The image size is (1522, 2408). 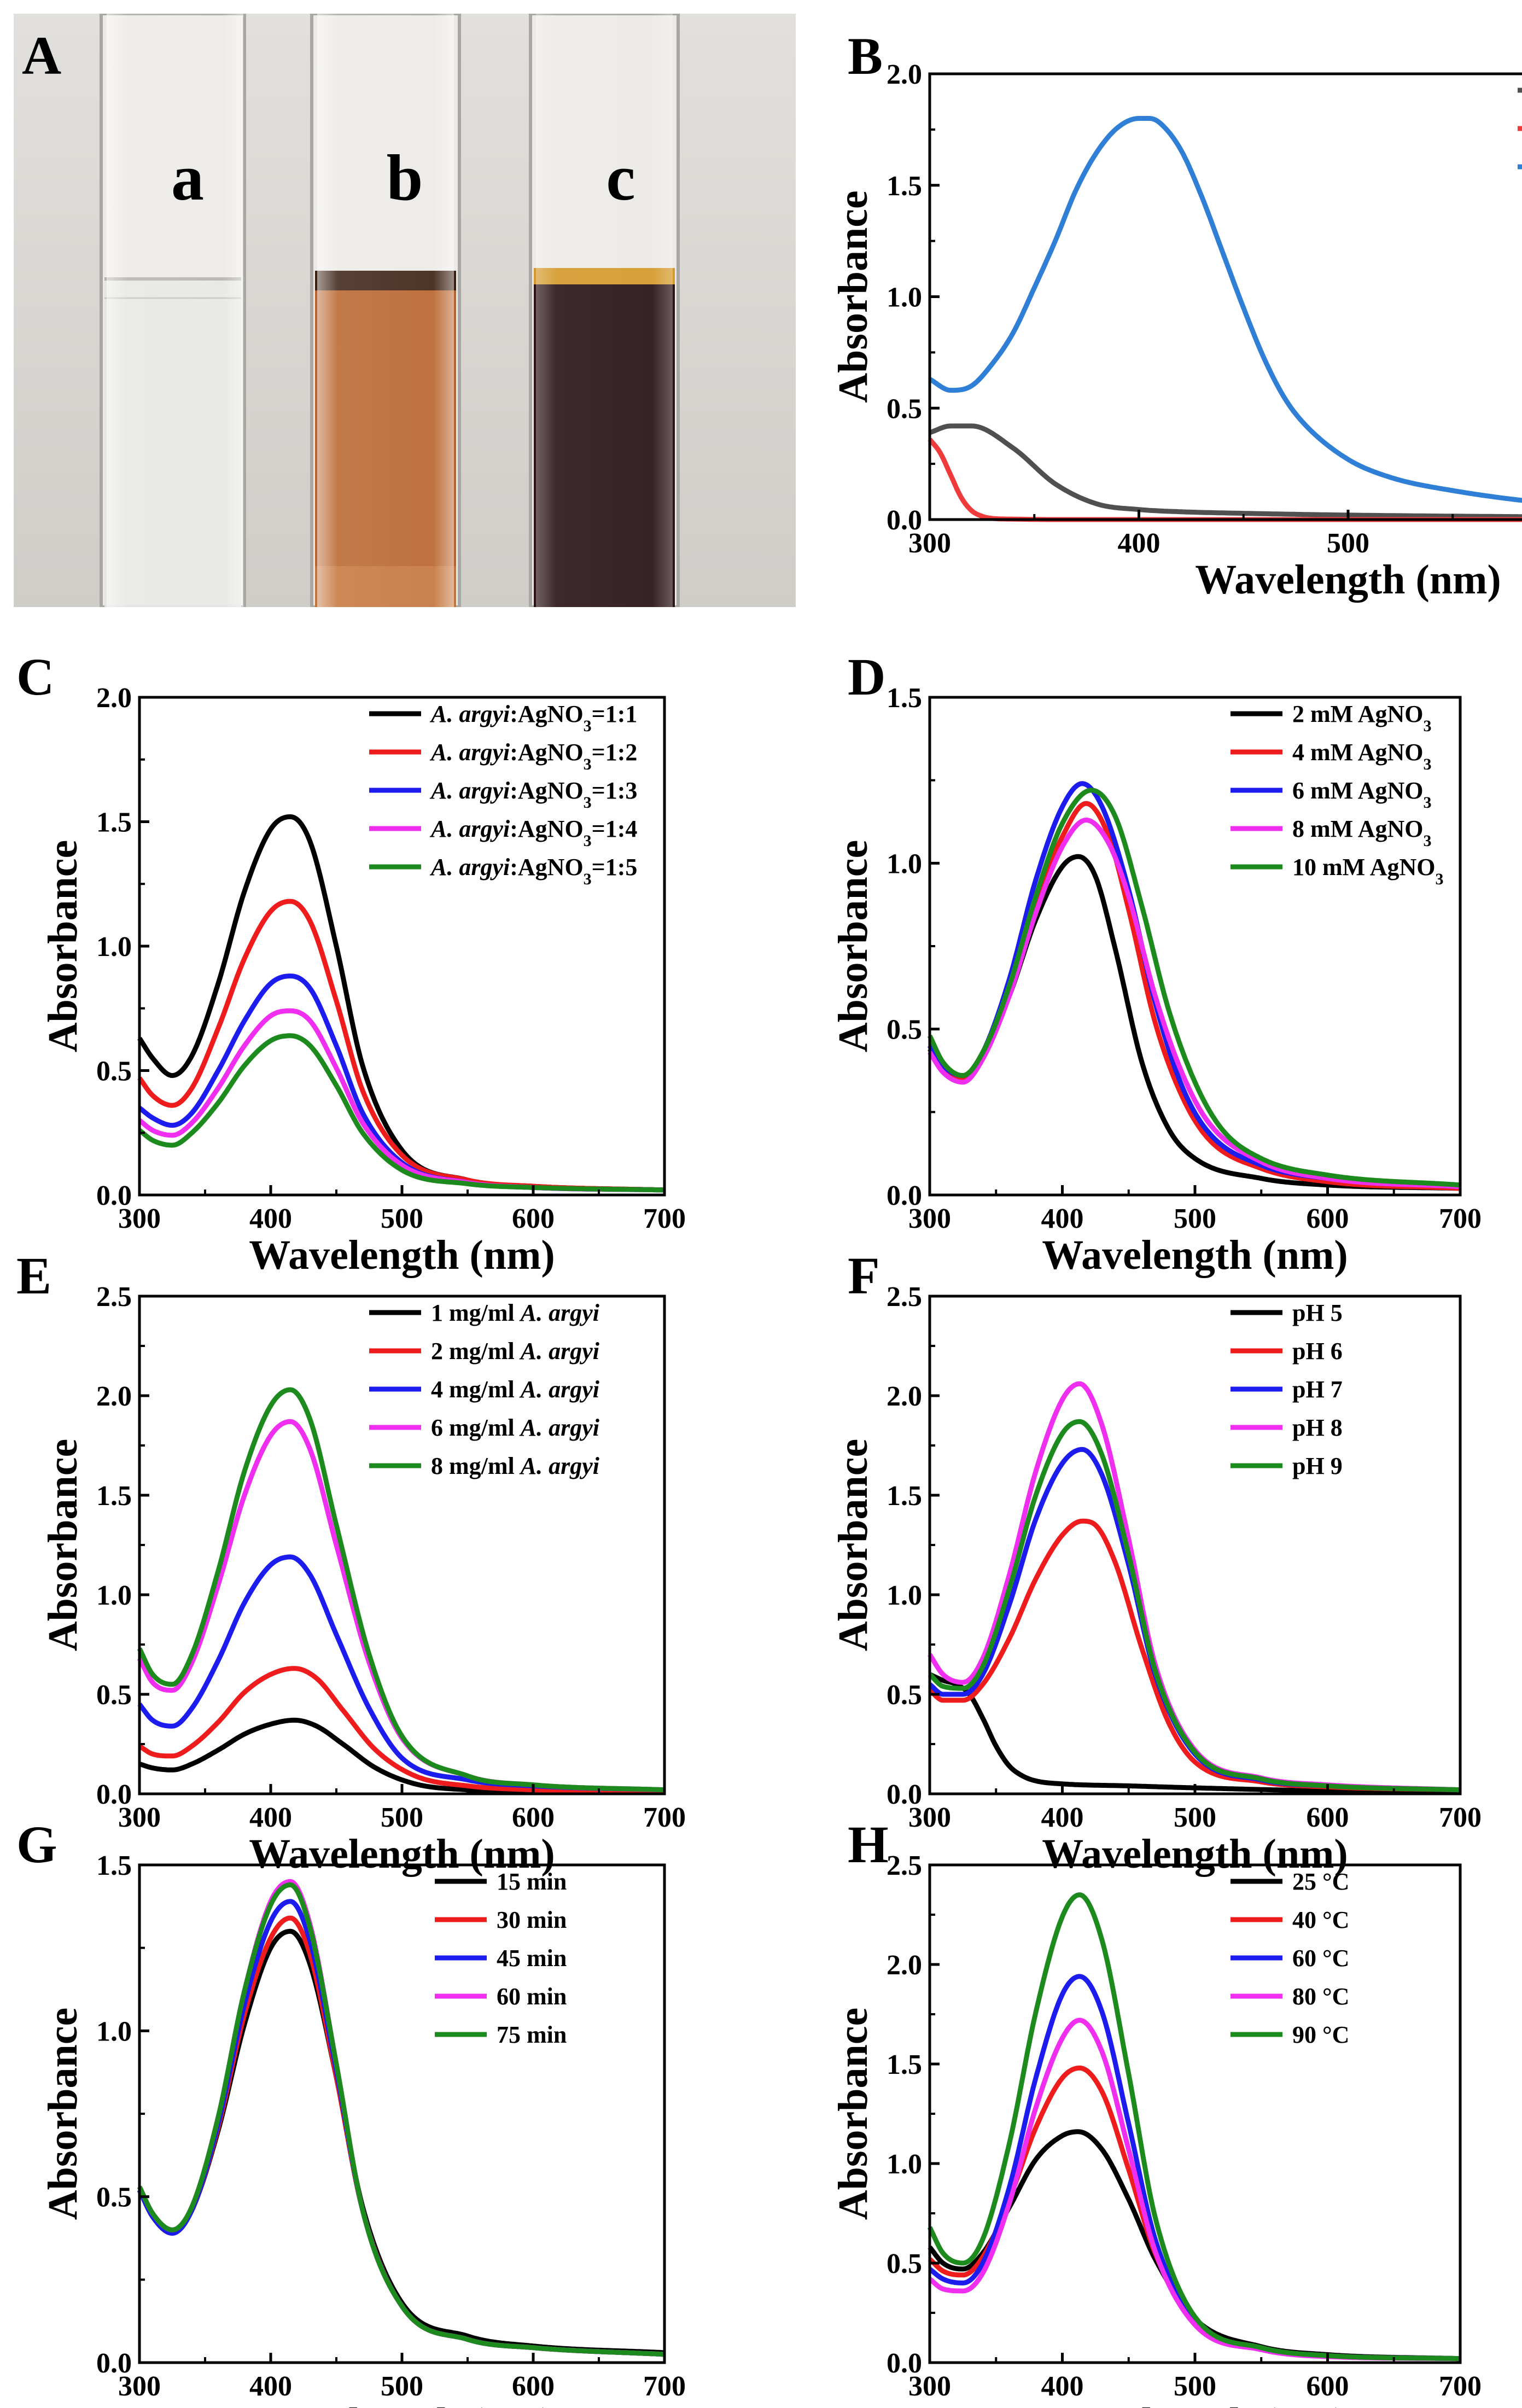 I want to click on legend-item: AgNO3, so click(x=1520, y=128).